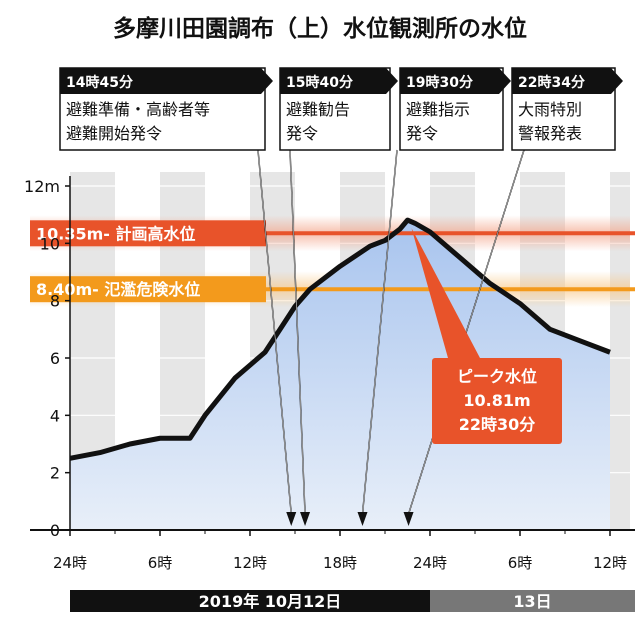 This screenshot has width=640, height=620. I want to click on peak-box, so click(497, 401).